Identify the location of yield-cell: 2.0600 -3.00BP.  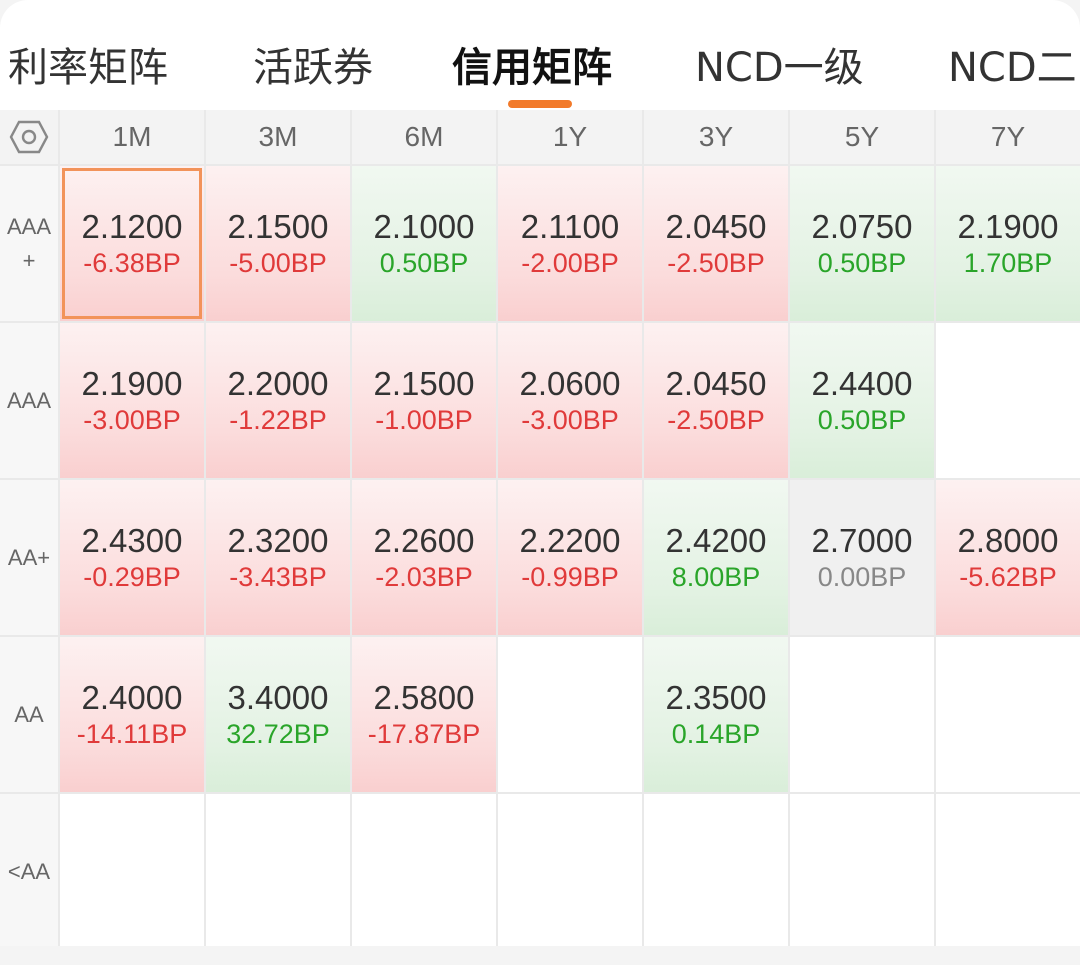
(570, 400).